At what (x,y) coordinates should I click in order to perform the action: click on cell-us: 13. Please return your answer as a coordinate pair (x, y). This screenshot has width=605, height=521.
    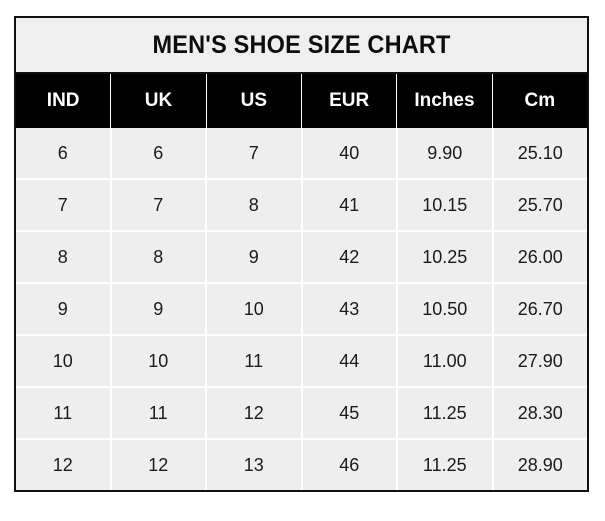
    Looking at the image, I should click on (255, 465).